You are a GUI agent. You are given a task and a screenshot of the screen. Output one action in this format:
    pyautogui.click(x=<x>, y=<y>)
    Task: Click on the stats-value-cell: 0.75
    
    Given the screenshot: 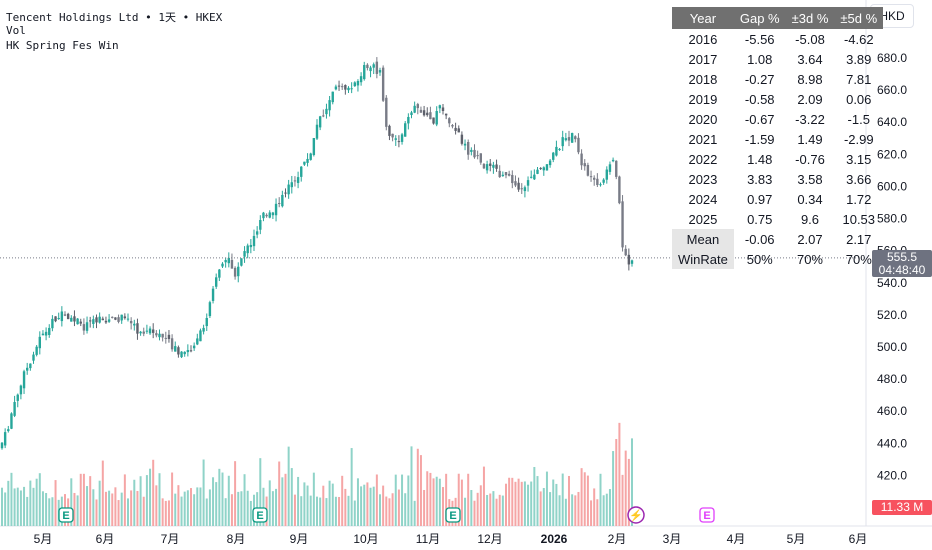 What is the action you would take?
    pyautogui.click(x=760, y=219)
    